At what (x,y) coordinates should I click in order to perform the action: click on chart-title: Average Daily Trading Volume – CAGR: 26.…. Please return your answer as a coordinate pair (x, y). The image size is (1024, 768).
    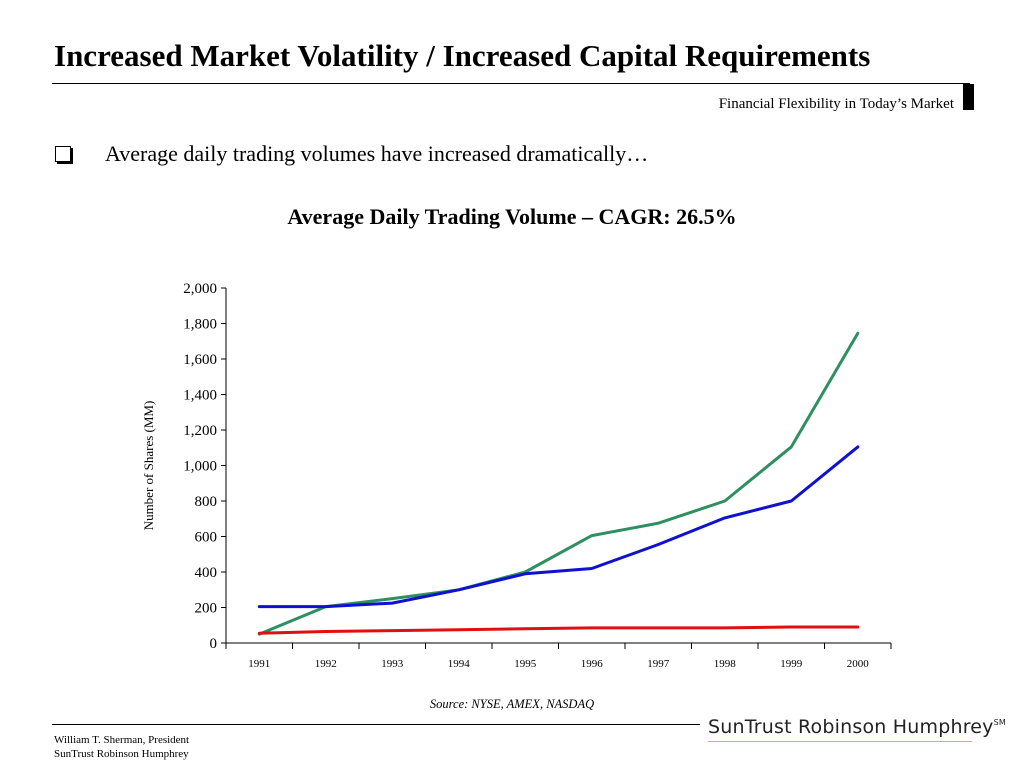
    Looking at the image, I should click on (512, 216).